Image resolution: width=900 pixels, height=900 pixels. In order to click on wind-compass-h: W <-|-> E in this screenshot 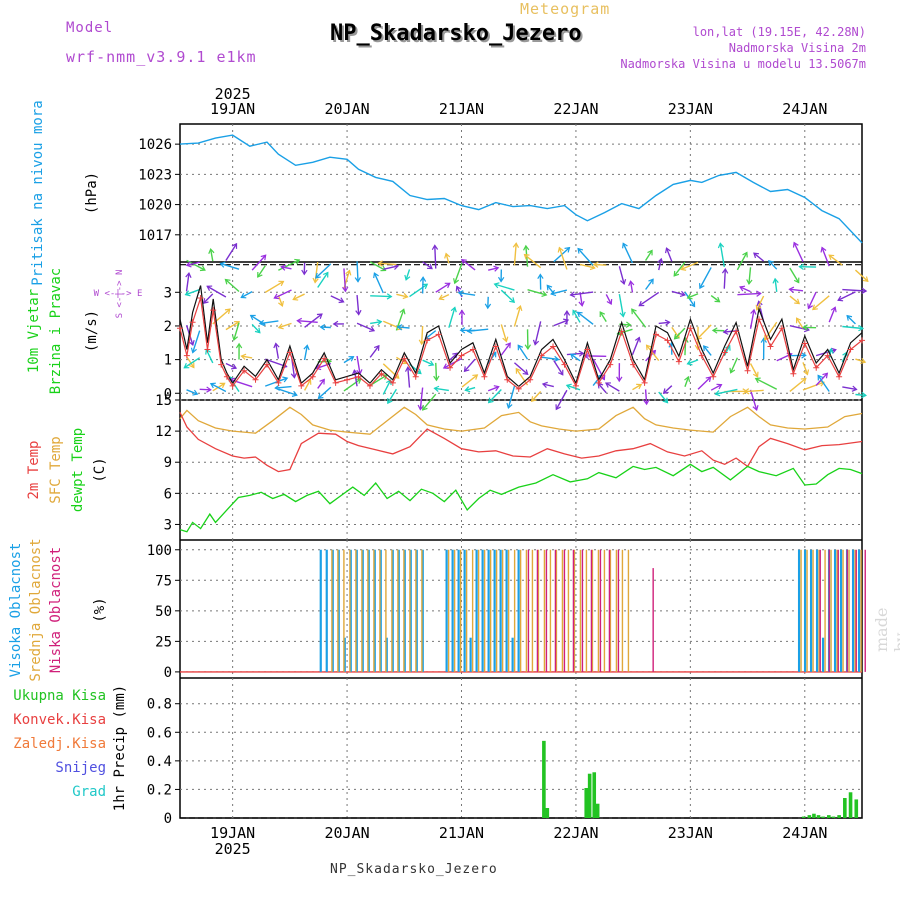, I will do `click(118, 294)`.